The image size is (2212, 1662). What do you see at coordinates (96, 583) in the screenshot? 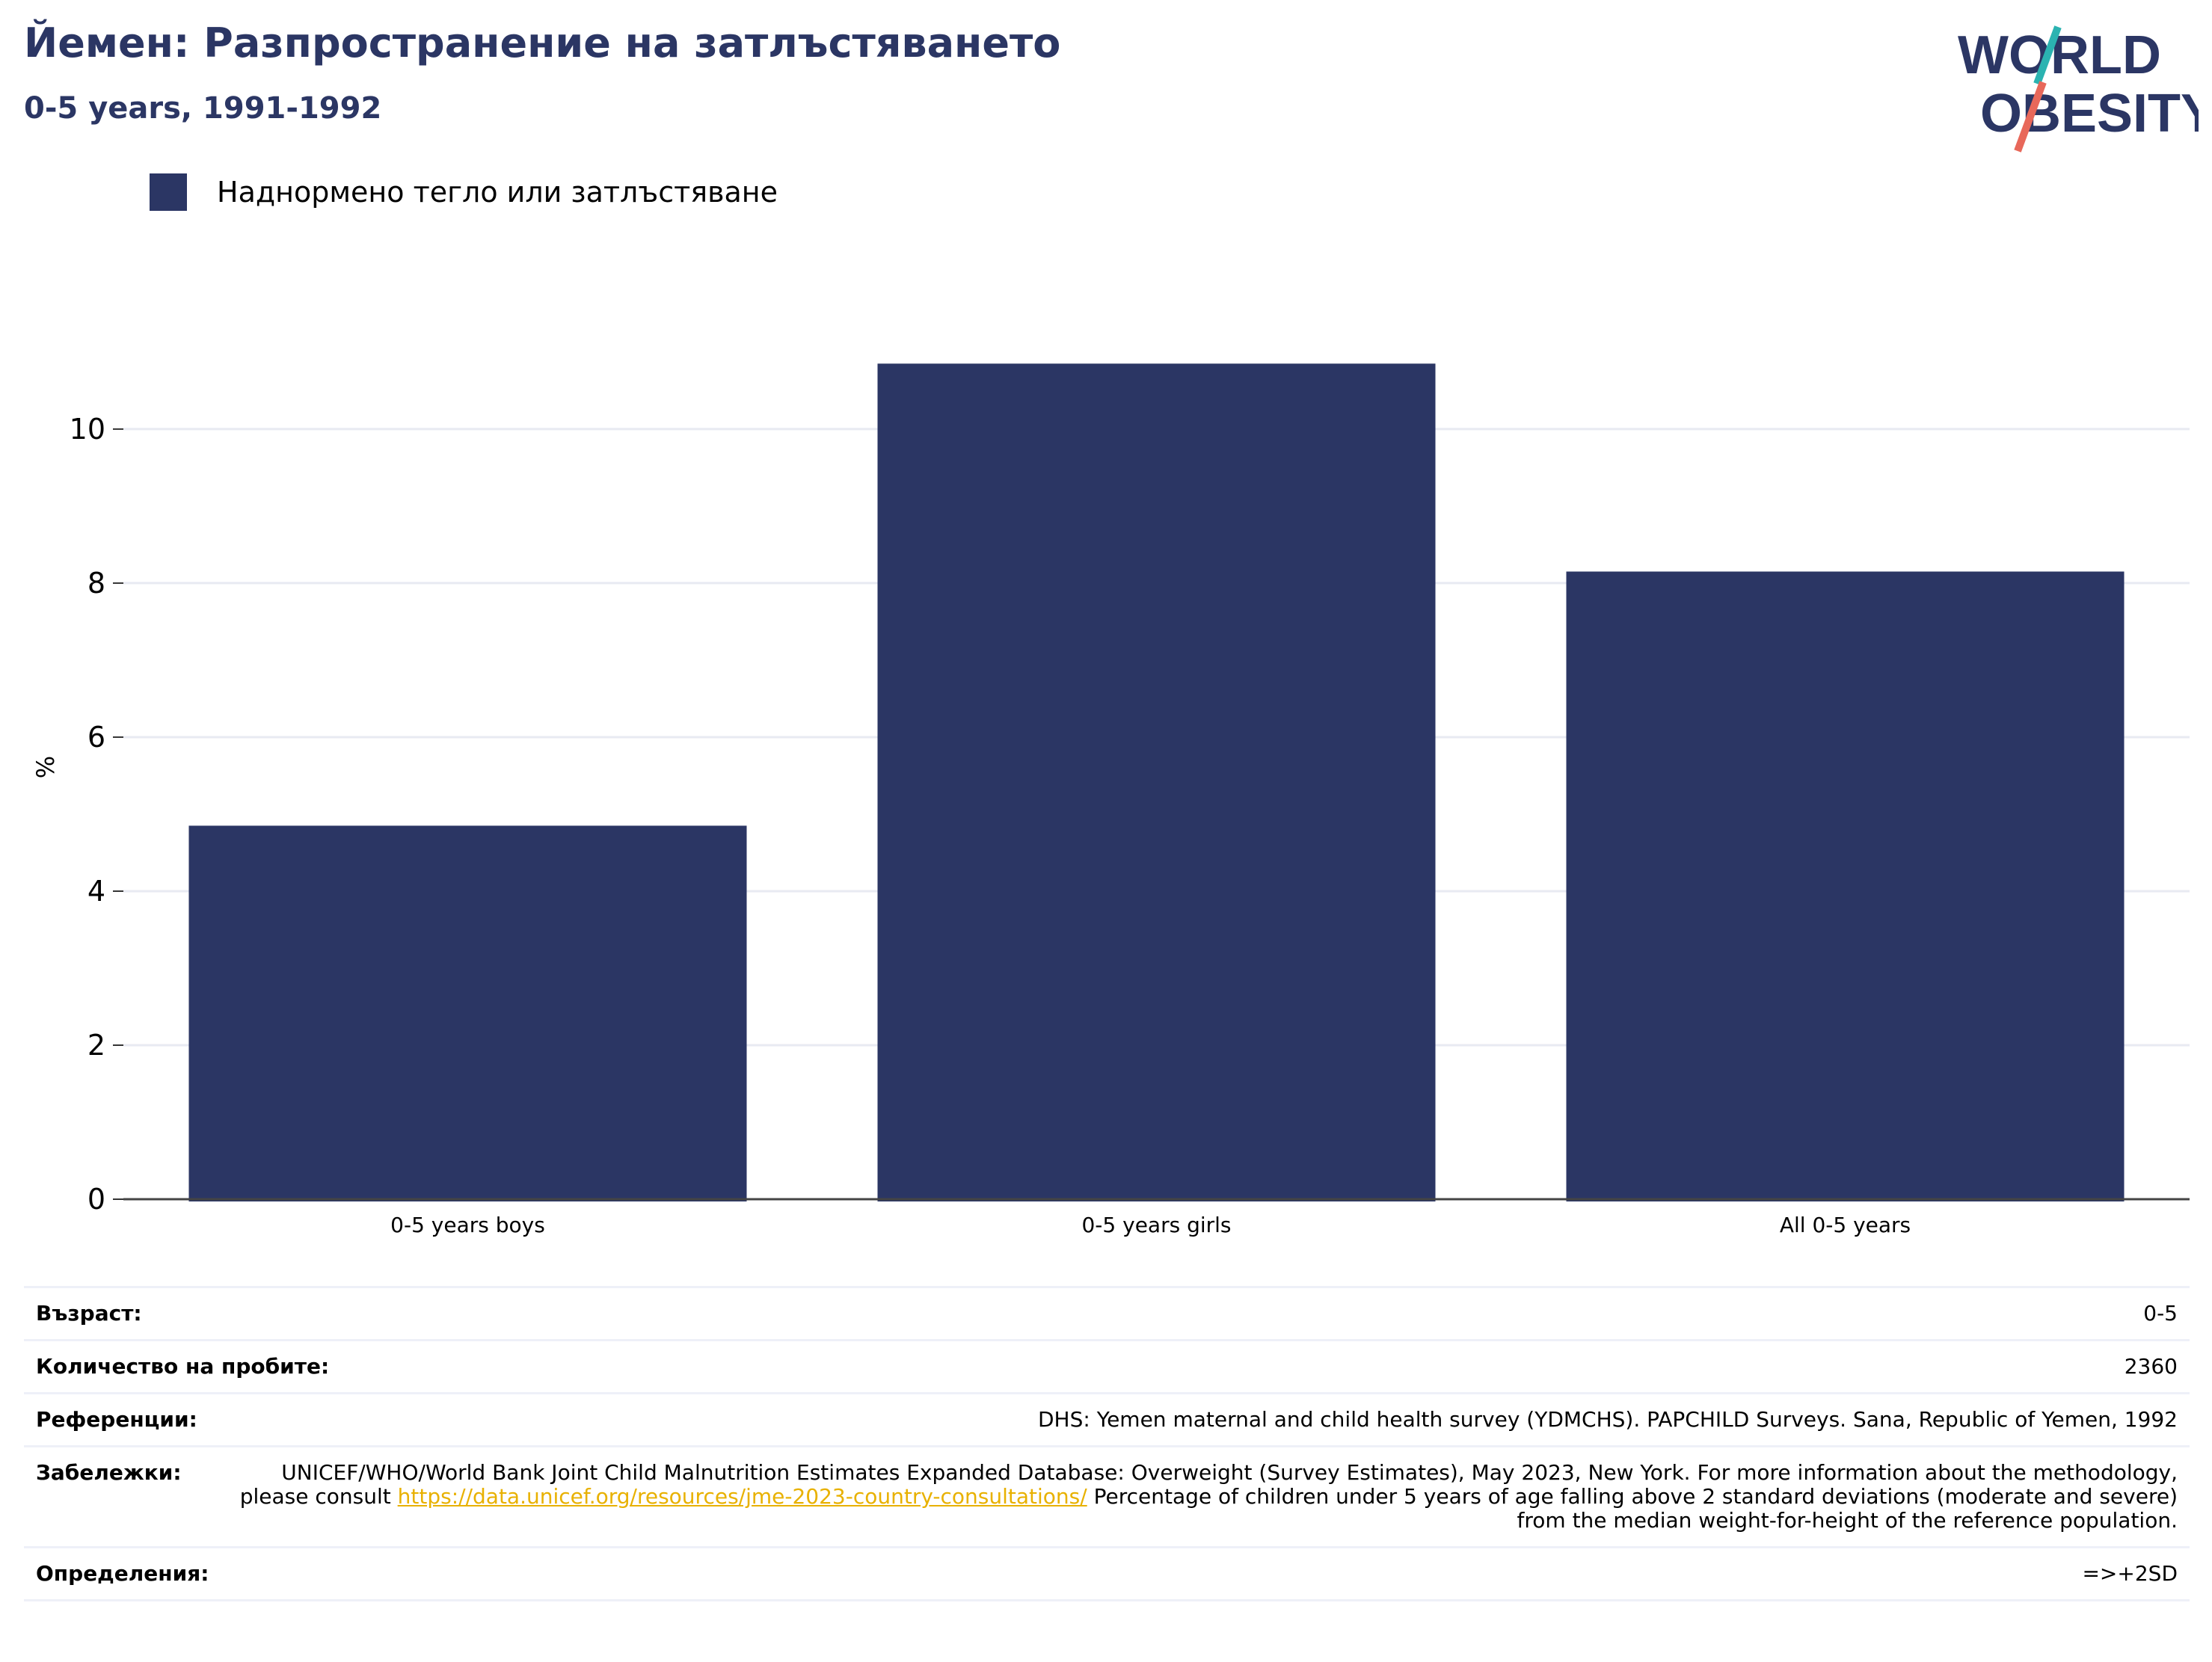
I see `y-tick-label: 8` at bounding box center [96, 583].